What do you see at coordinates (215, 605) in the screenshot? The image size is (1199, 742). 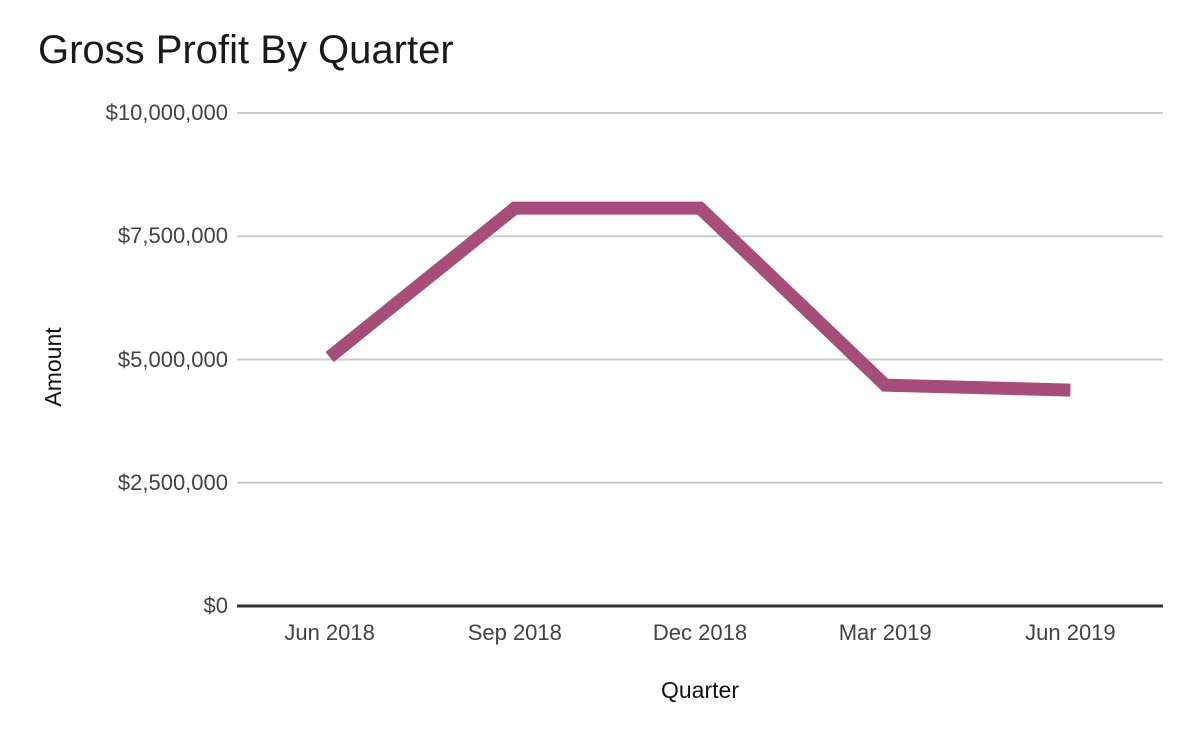 I see `y-axis-tick-label: $0` at bounding box center [215, 605].